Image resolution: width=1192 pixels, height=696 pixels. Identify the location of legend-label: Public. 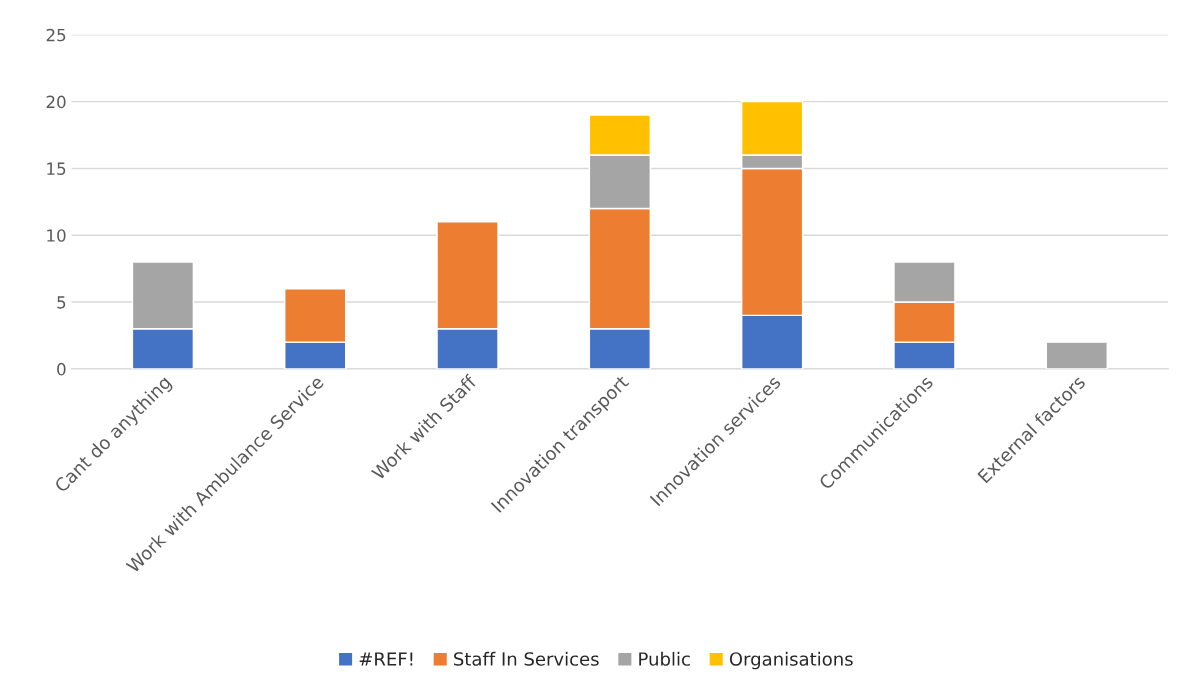
(664, 658).